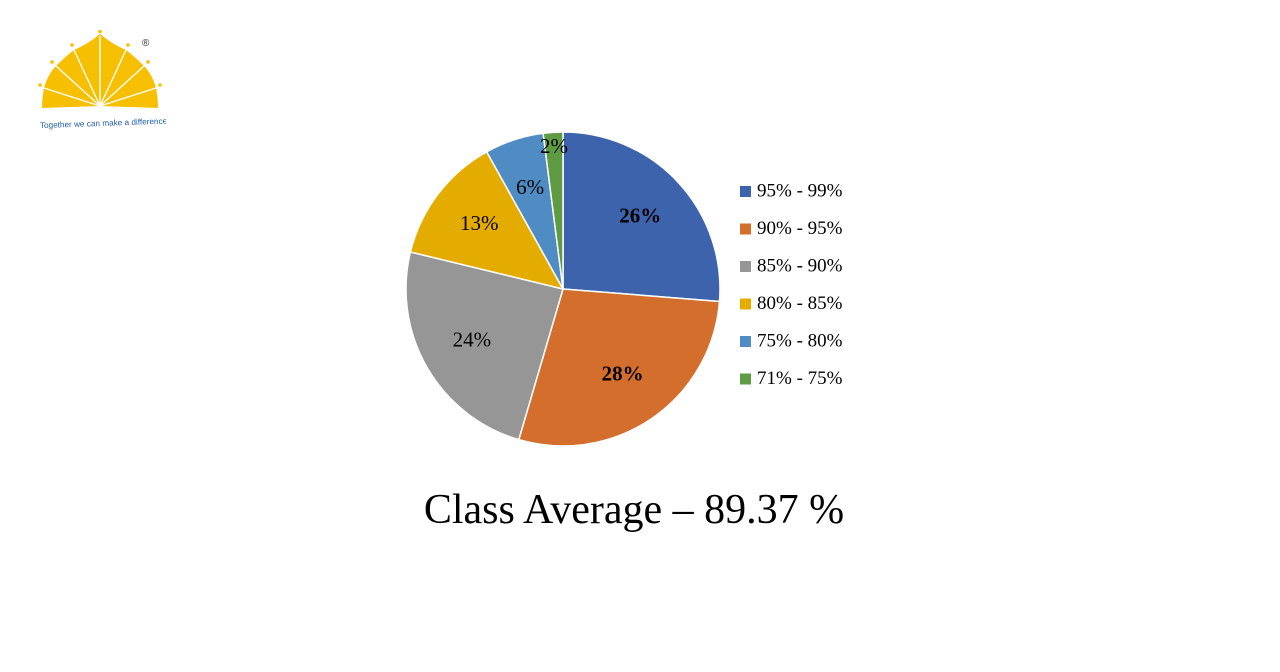 The width and height of the screenshot is (1280, 672). I want to click on legend-label: 90% - 95%, so click(800, 228).